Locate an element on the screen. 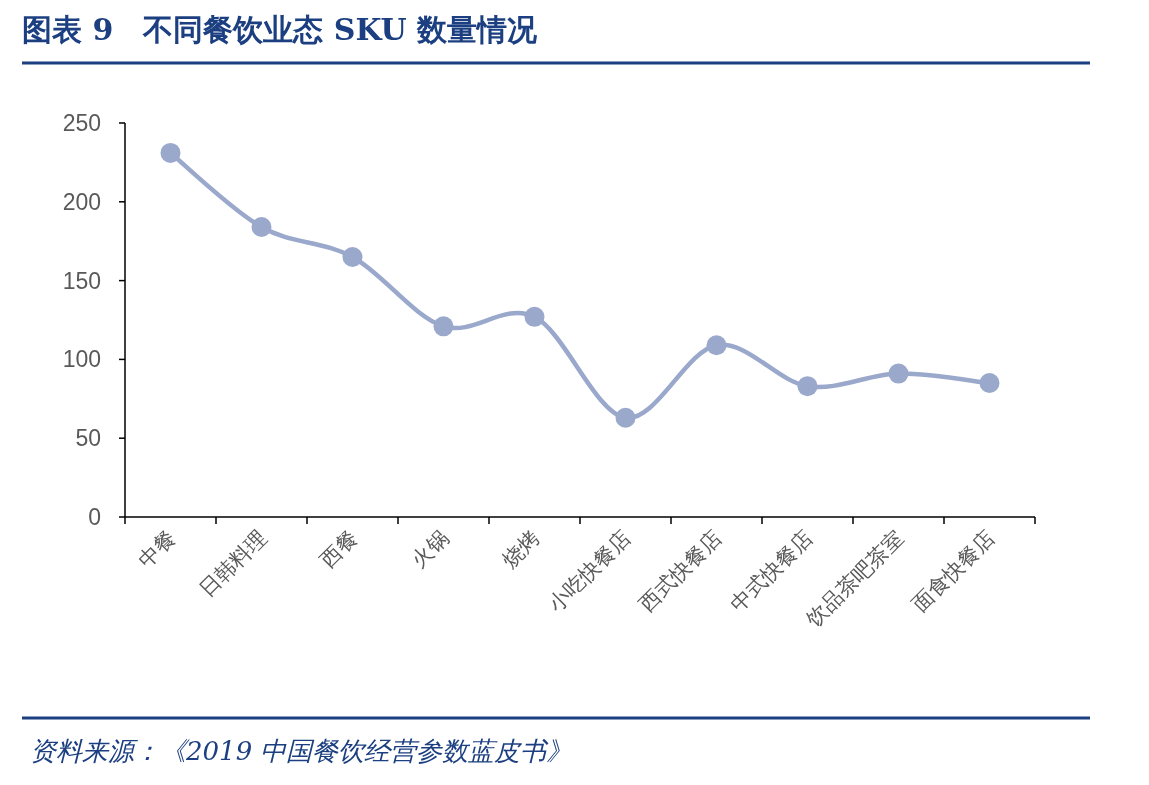 The image size is (1149, 785). x-tick-label: 小吃快餐店 is located at coordinates (589, 571).